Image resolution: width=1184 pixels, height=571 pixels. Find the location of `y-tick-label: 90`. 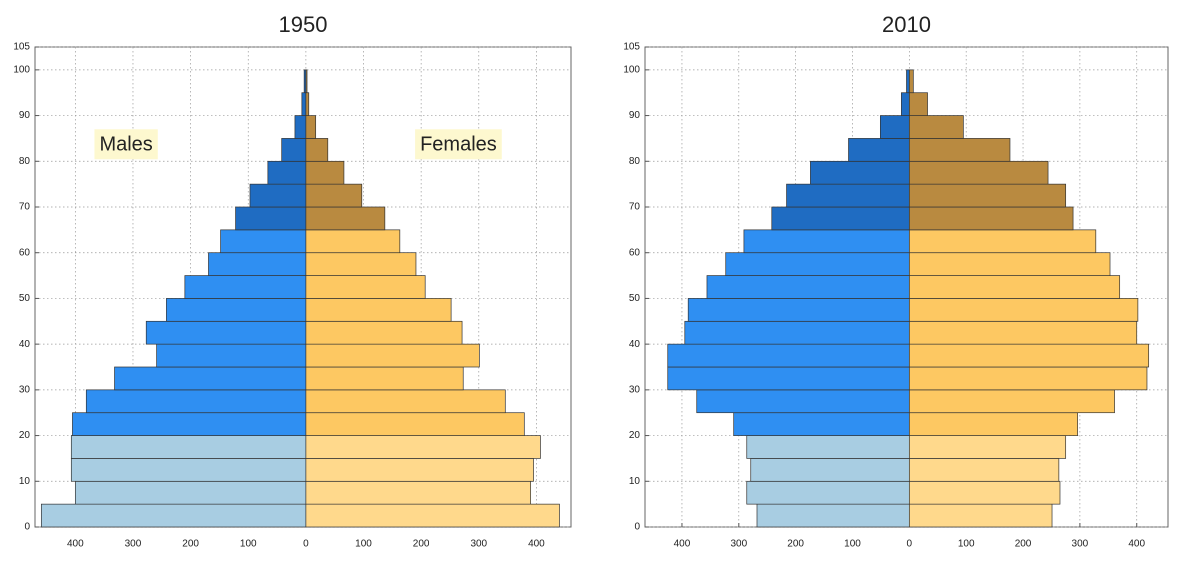

y-tick-label: 90 is located at coordinates (25, 115).